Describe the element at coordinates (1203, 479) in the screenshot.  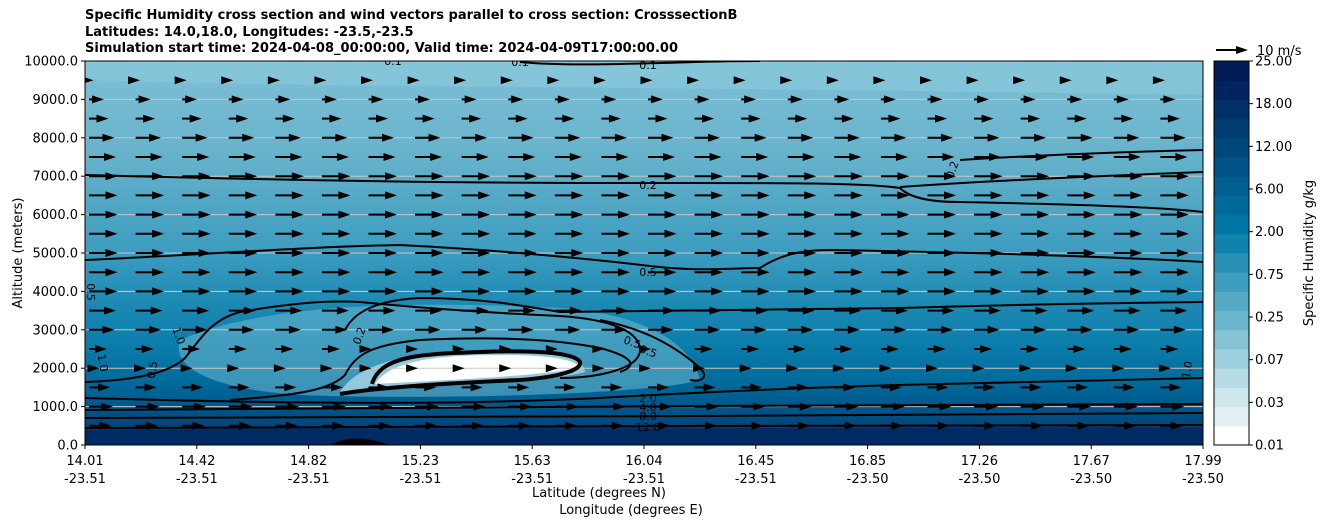
I see `x-tick-lon: -23.50` at that location.